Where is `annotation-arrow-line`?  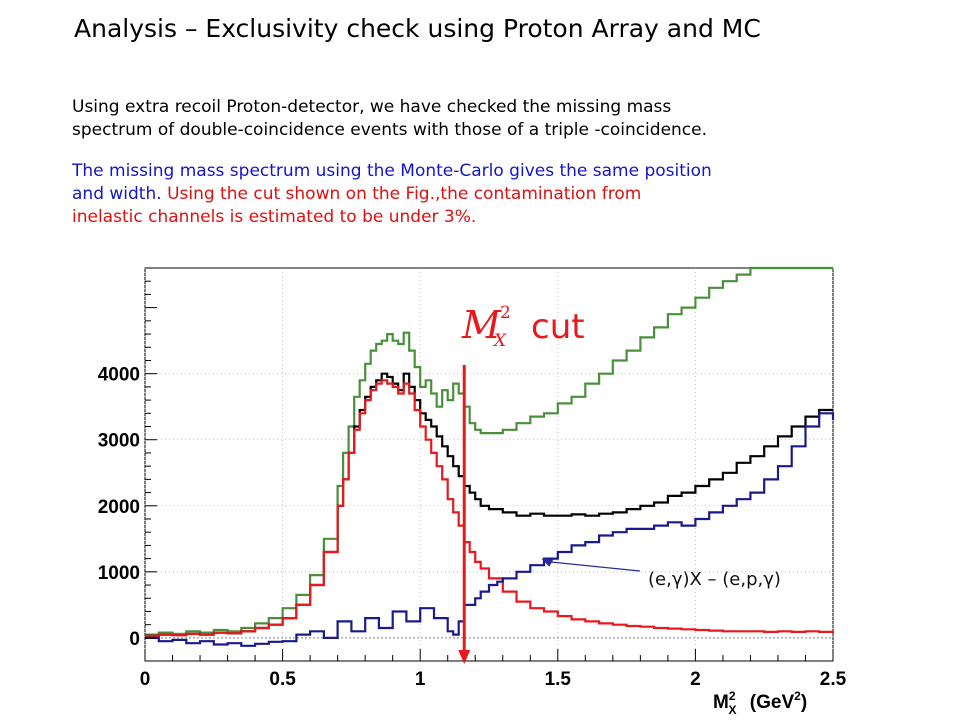 annotation-arrow-line is located at coordinates (594, 566).